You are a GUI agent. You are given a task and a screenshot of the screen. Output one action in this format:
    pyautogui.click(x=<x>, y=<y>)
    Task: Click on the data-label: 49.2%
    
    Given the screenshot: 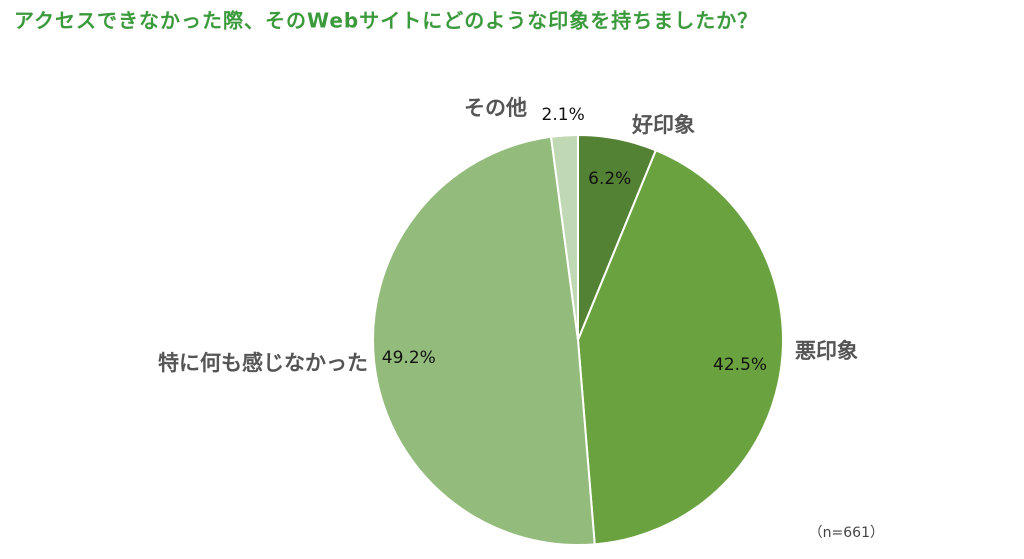 What is the action you would take?
    pyautogui.click(x=409, y=358)
    